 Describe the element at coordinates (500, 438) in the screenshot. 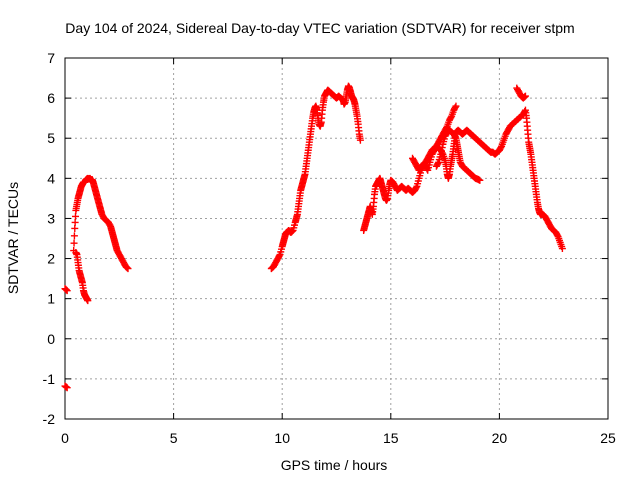

I see `x-tick-label: 20` at that location.